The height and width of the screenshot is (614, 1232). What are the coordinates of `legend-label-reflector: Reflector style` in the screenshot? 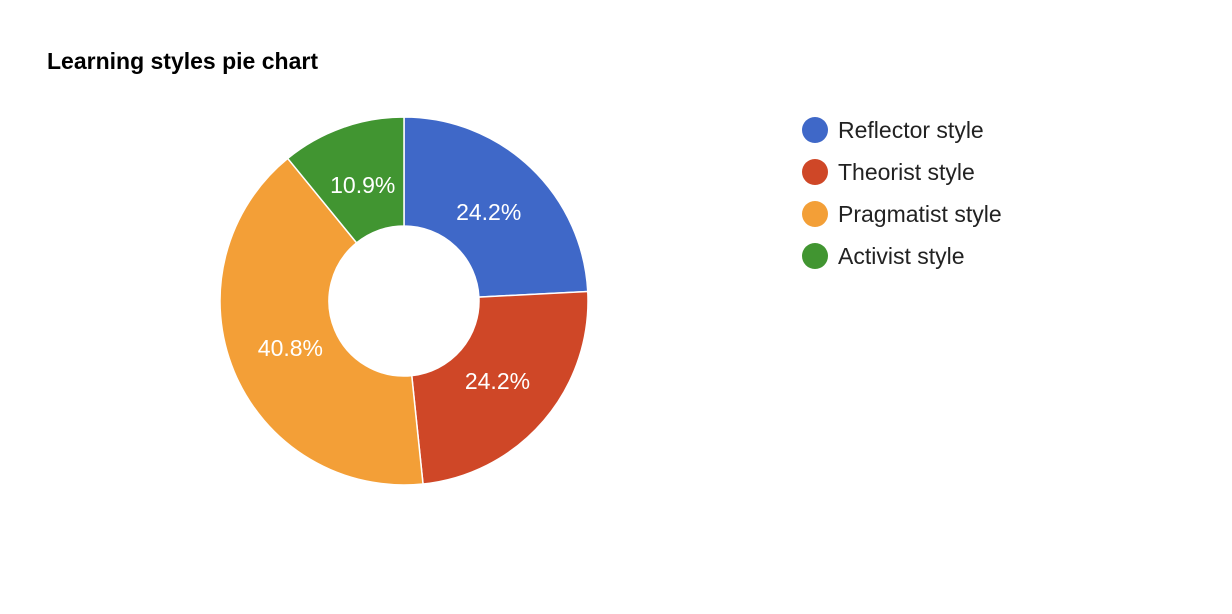 It's located at (911, 129).